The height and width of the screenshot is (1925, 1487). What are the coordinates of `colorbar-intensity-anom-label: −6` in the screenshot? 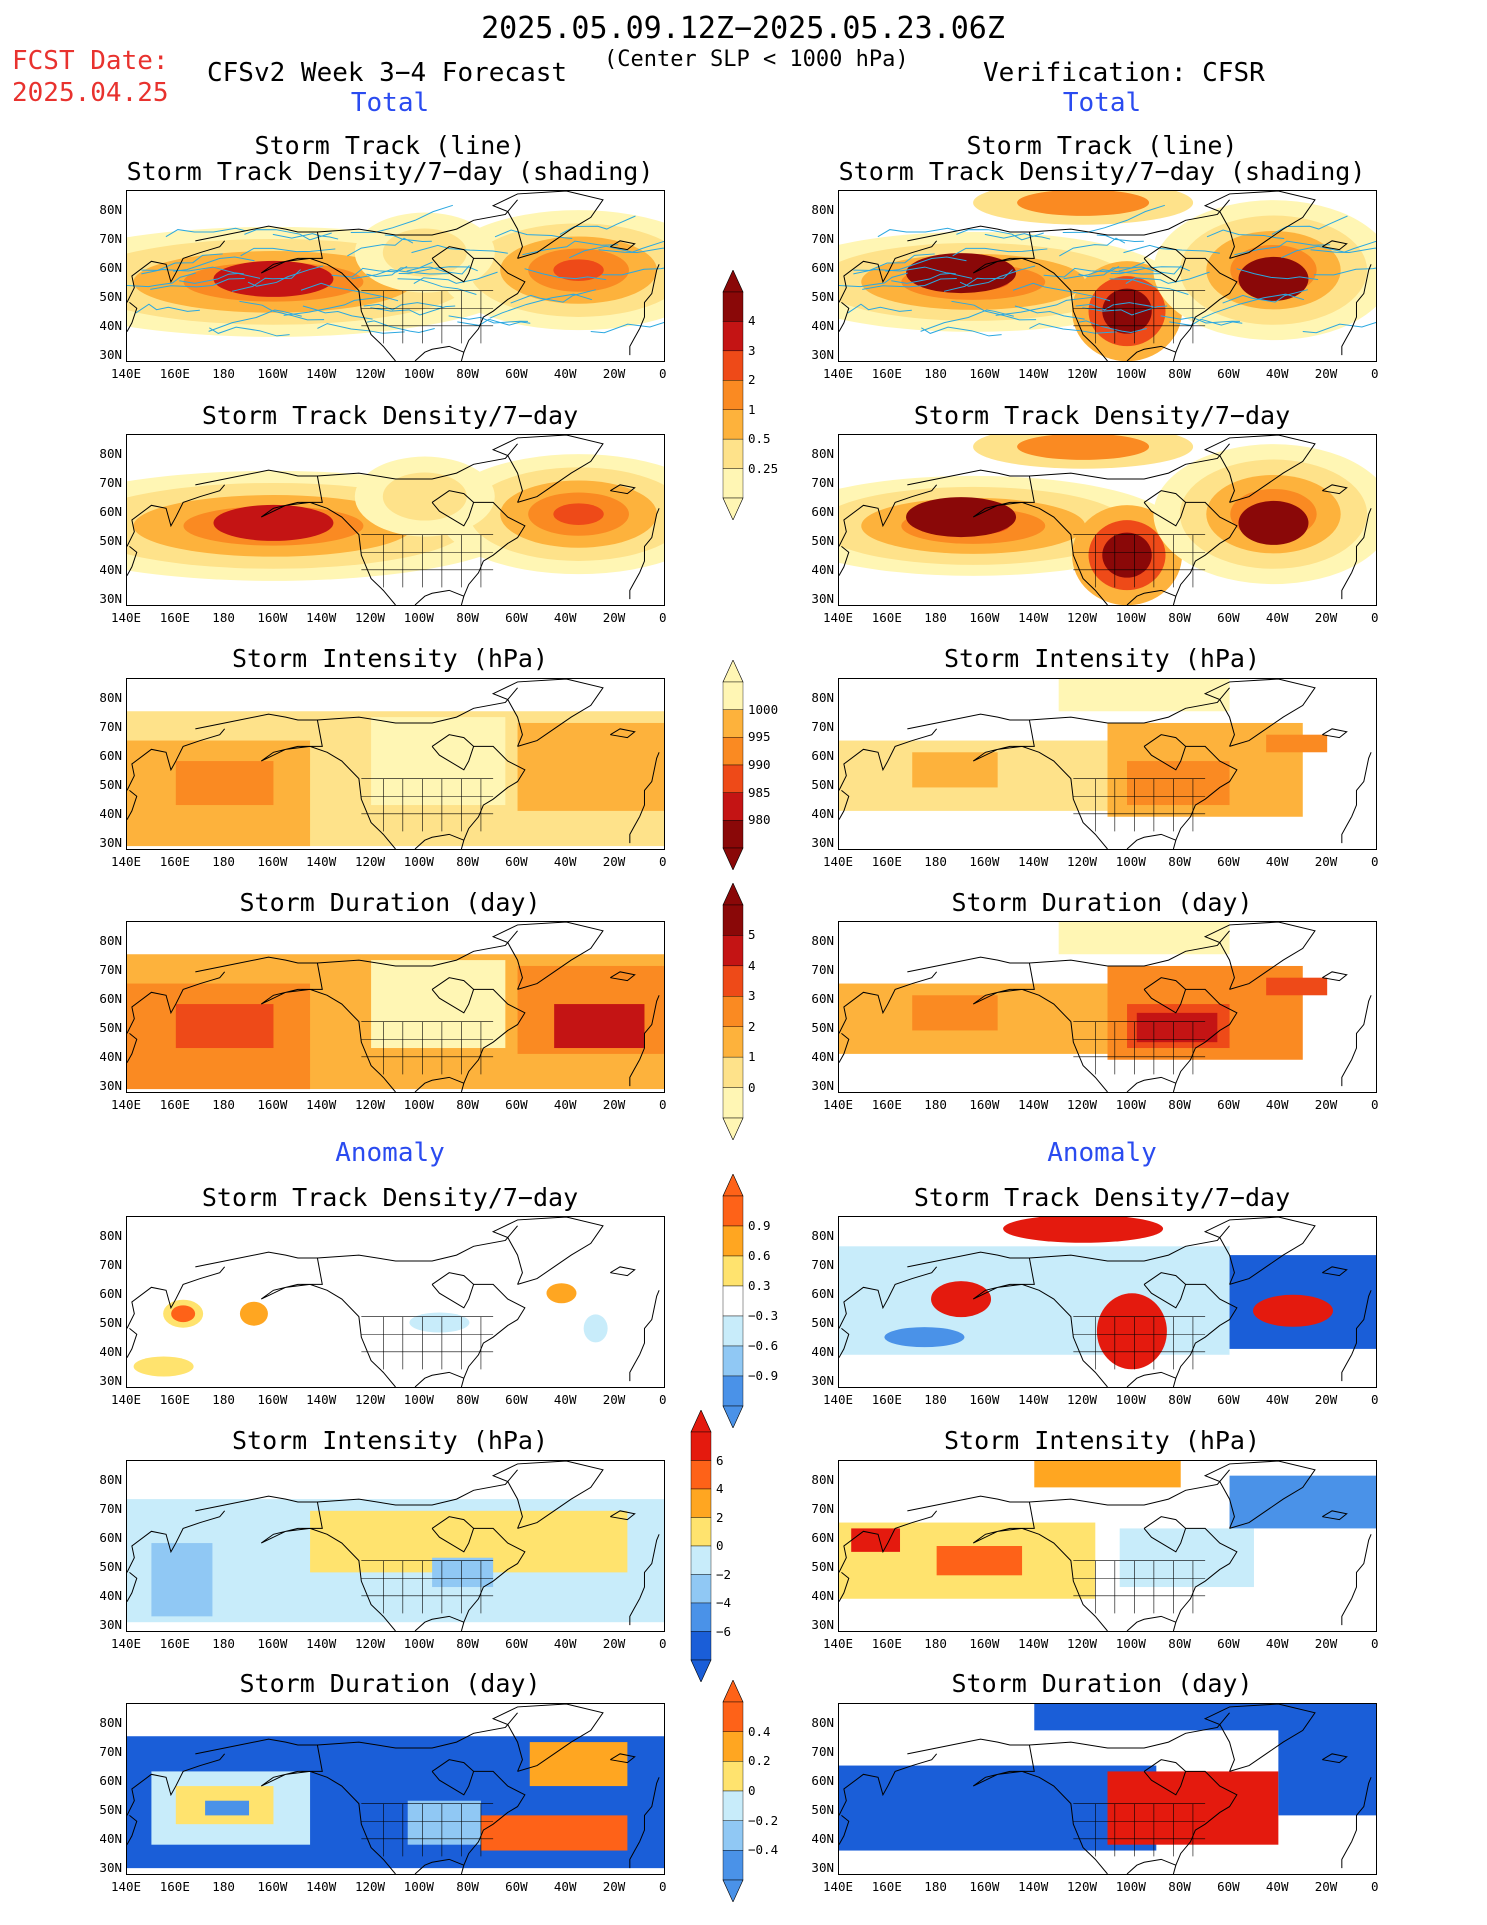 It's located at (724, 1631).